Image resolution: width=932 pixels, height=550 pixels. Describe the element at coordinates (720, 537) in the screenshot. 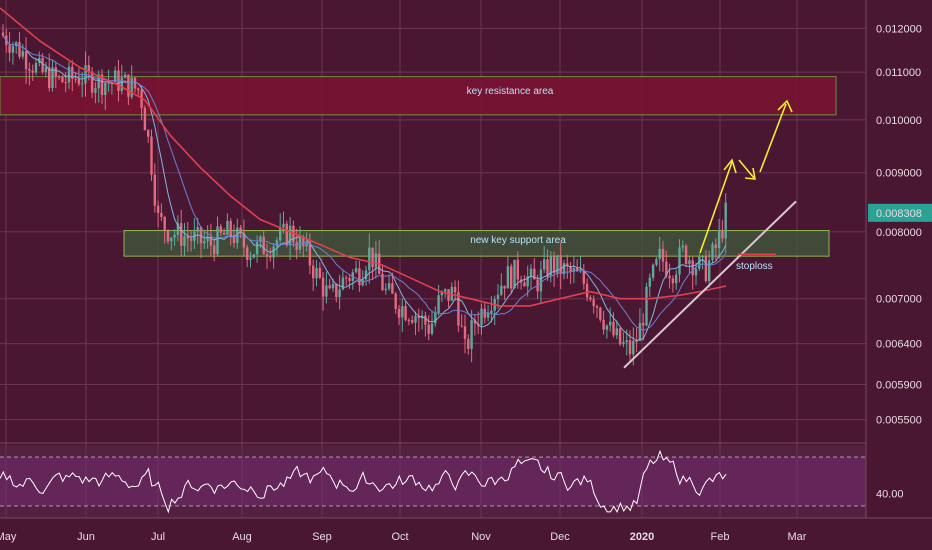

I see `x-tick-label: Feb` at that location.